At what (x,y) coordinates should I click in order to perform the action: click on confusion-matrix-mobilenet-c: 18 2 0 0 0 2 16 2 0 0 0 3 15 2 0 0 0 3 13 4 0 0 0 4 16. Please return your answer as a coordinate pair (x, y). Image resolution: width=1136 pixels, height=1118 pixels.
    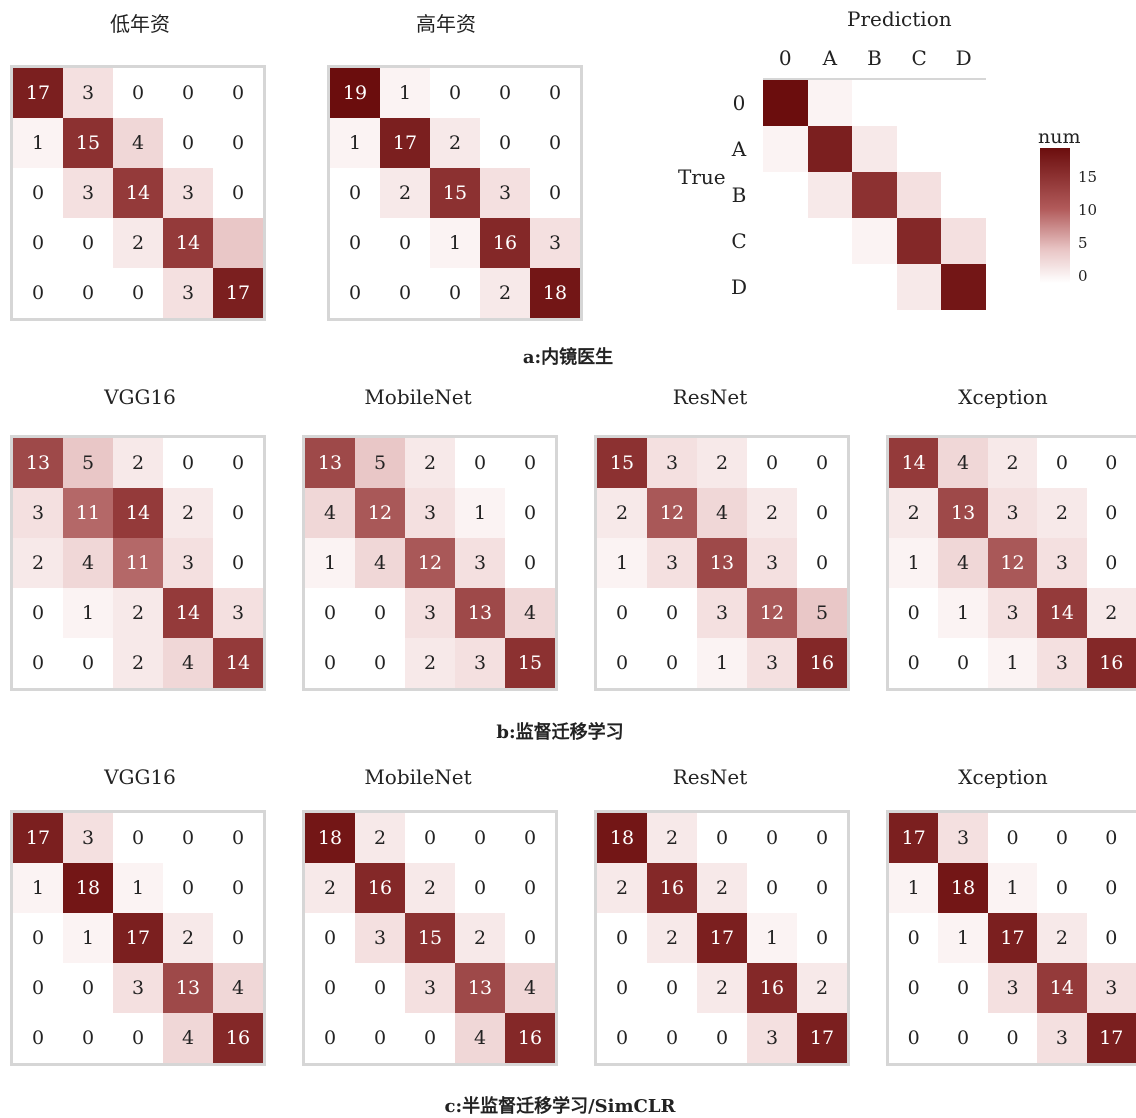
    Looking at the image, I should click on (430, 938).